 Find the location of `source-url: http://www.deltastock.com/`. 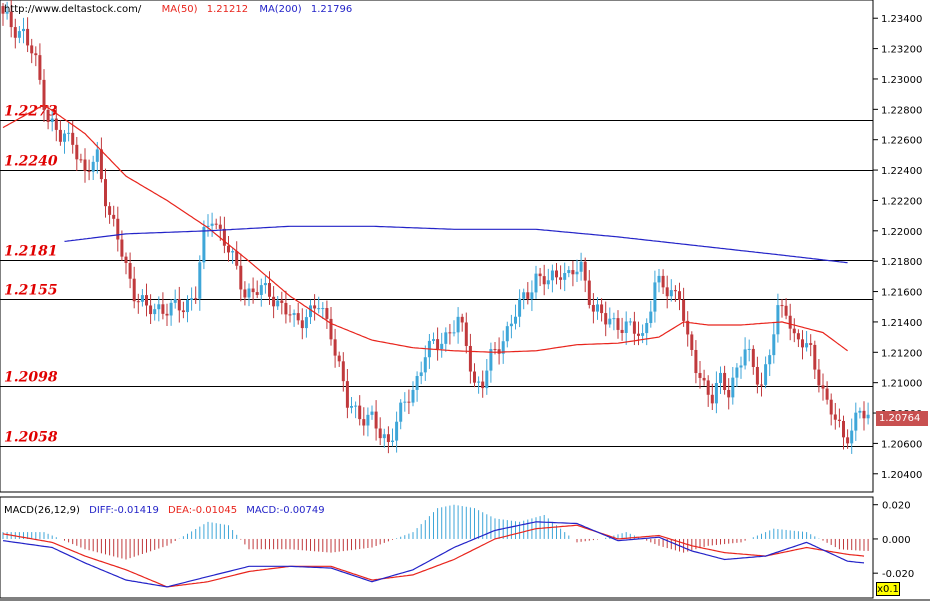

source-url: http://www.deltastock.com/ is located at coordinates (73, 9).